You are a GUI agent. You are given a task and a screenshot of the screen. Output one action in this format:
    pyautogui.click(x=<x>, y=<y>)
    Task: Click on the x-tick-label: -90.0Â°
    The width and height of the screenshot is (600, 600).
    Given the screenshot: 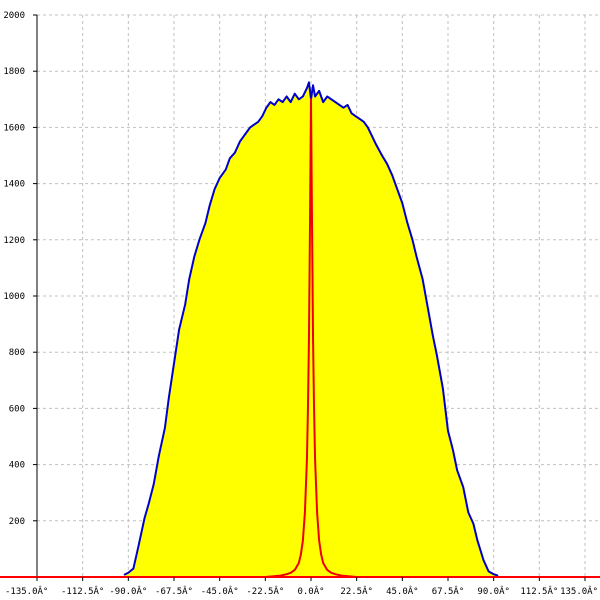 What is the action you would take?
    pyautogui.click(x=128, y=591)
    